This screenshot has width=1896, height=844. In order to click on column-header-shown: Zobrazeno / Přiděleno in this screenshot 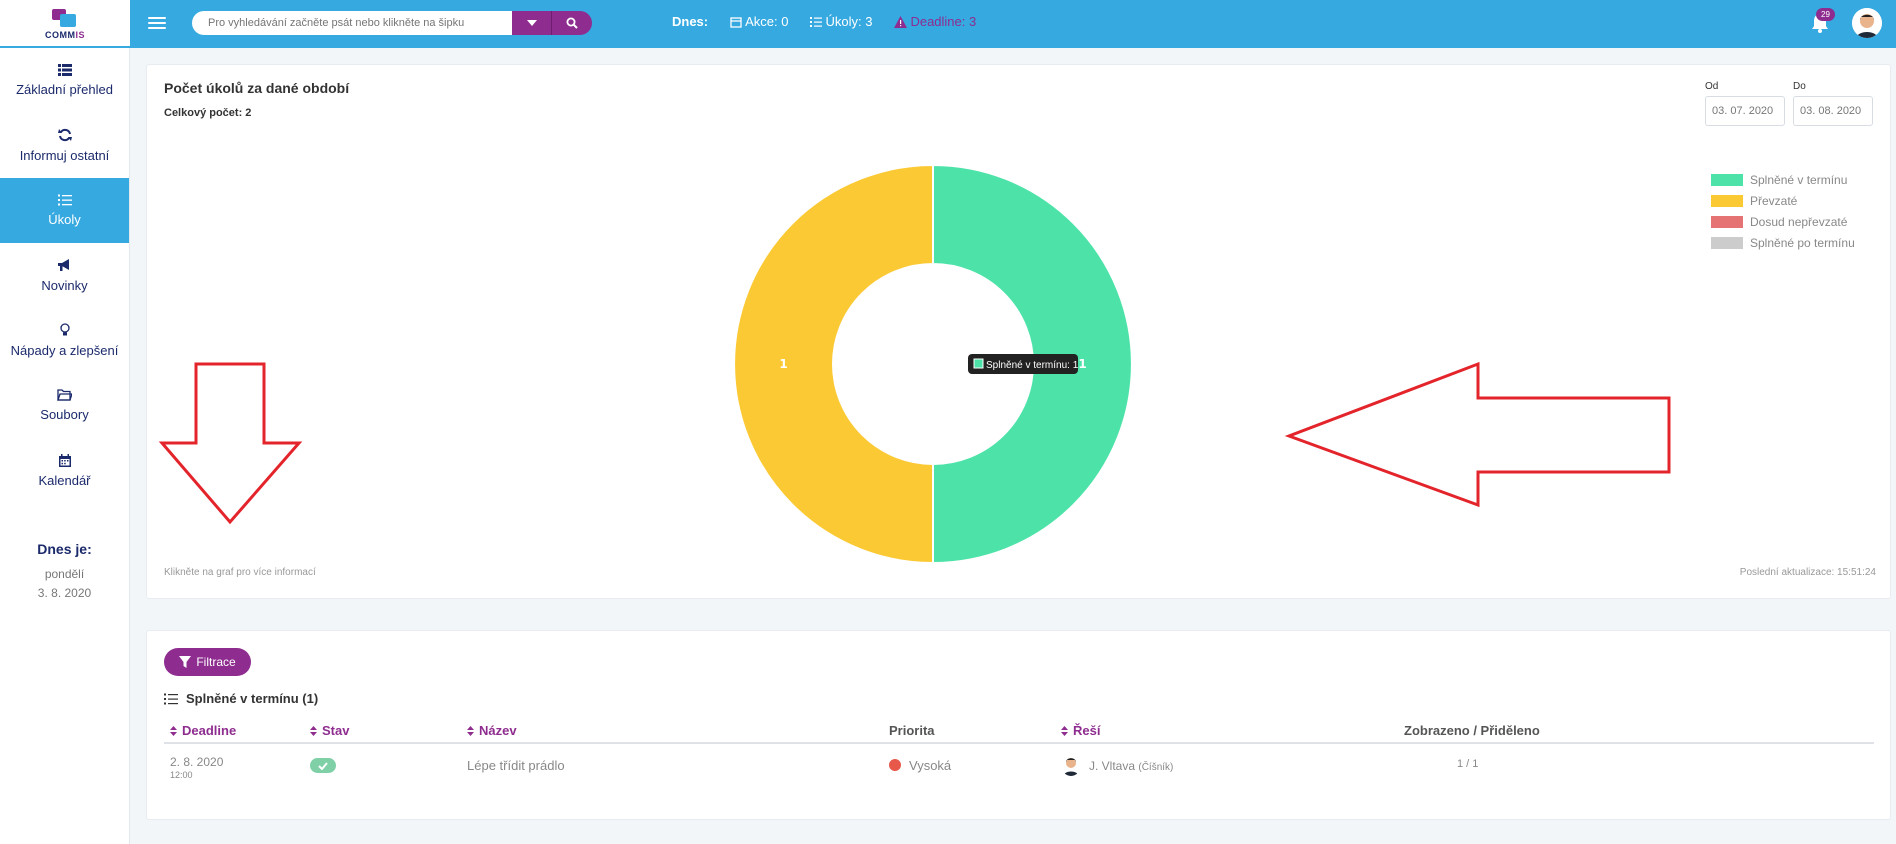, I will do `click(1472, 730)`.